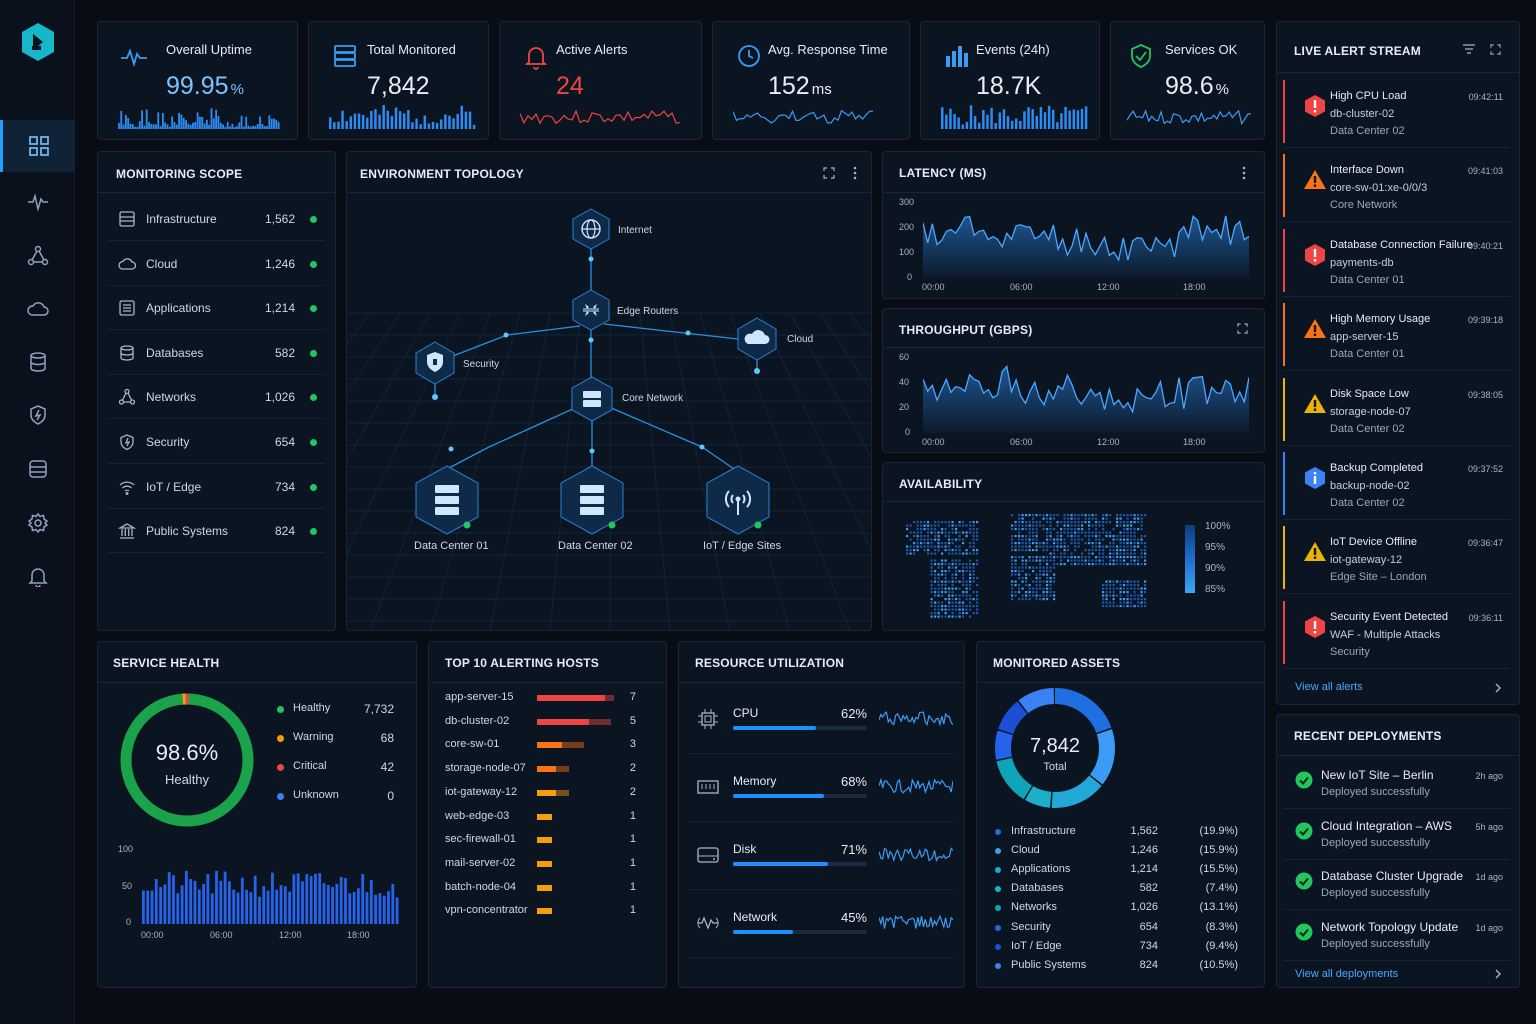  What do you see at coordinates (216, 353) in the screenshot?
I see `scope-item: Databases 582` at bounding box center [216, 353].